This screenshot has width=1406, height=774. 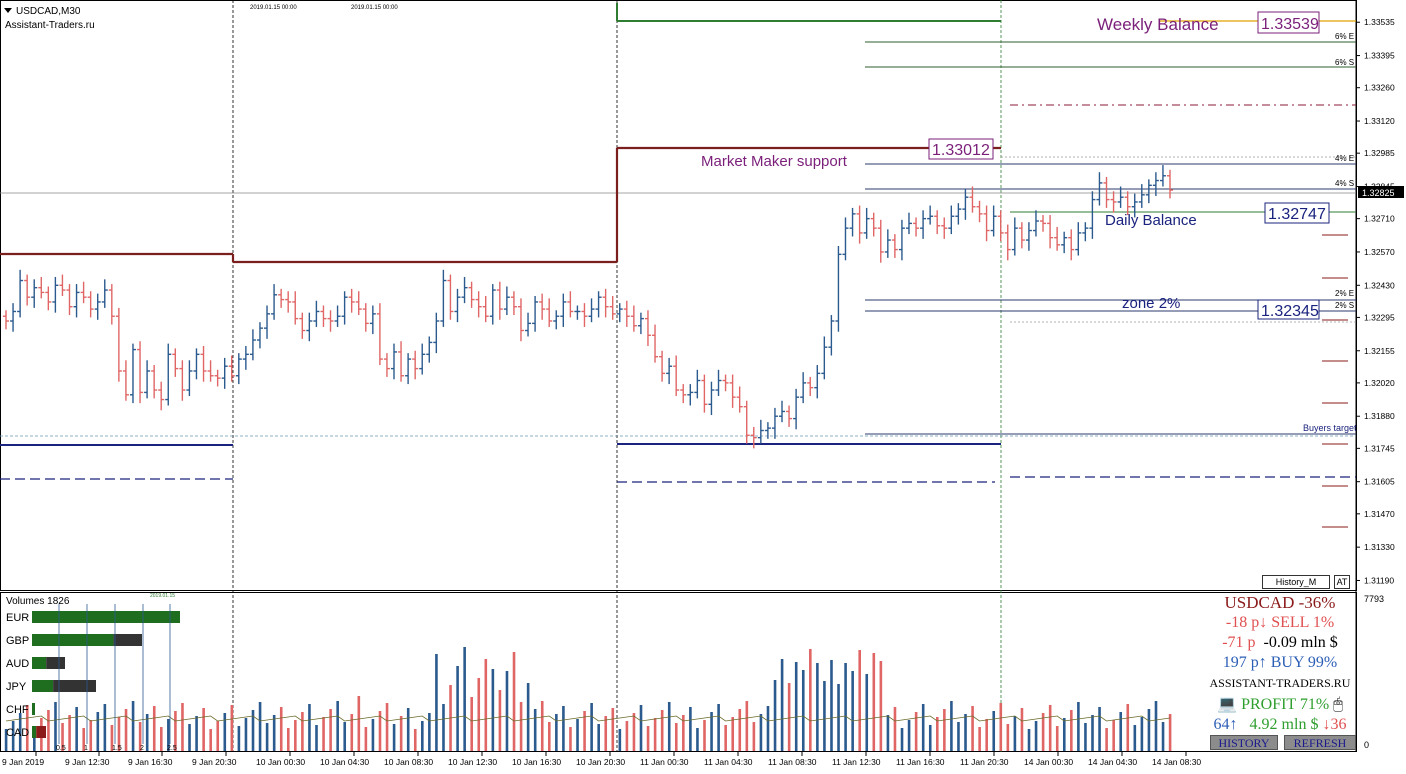 I want to click on currency-strength-bars: EUR GBP AUD JPY CHF CAD 0.5 1 1.5 2 2.5, so click(x=93, y=678).